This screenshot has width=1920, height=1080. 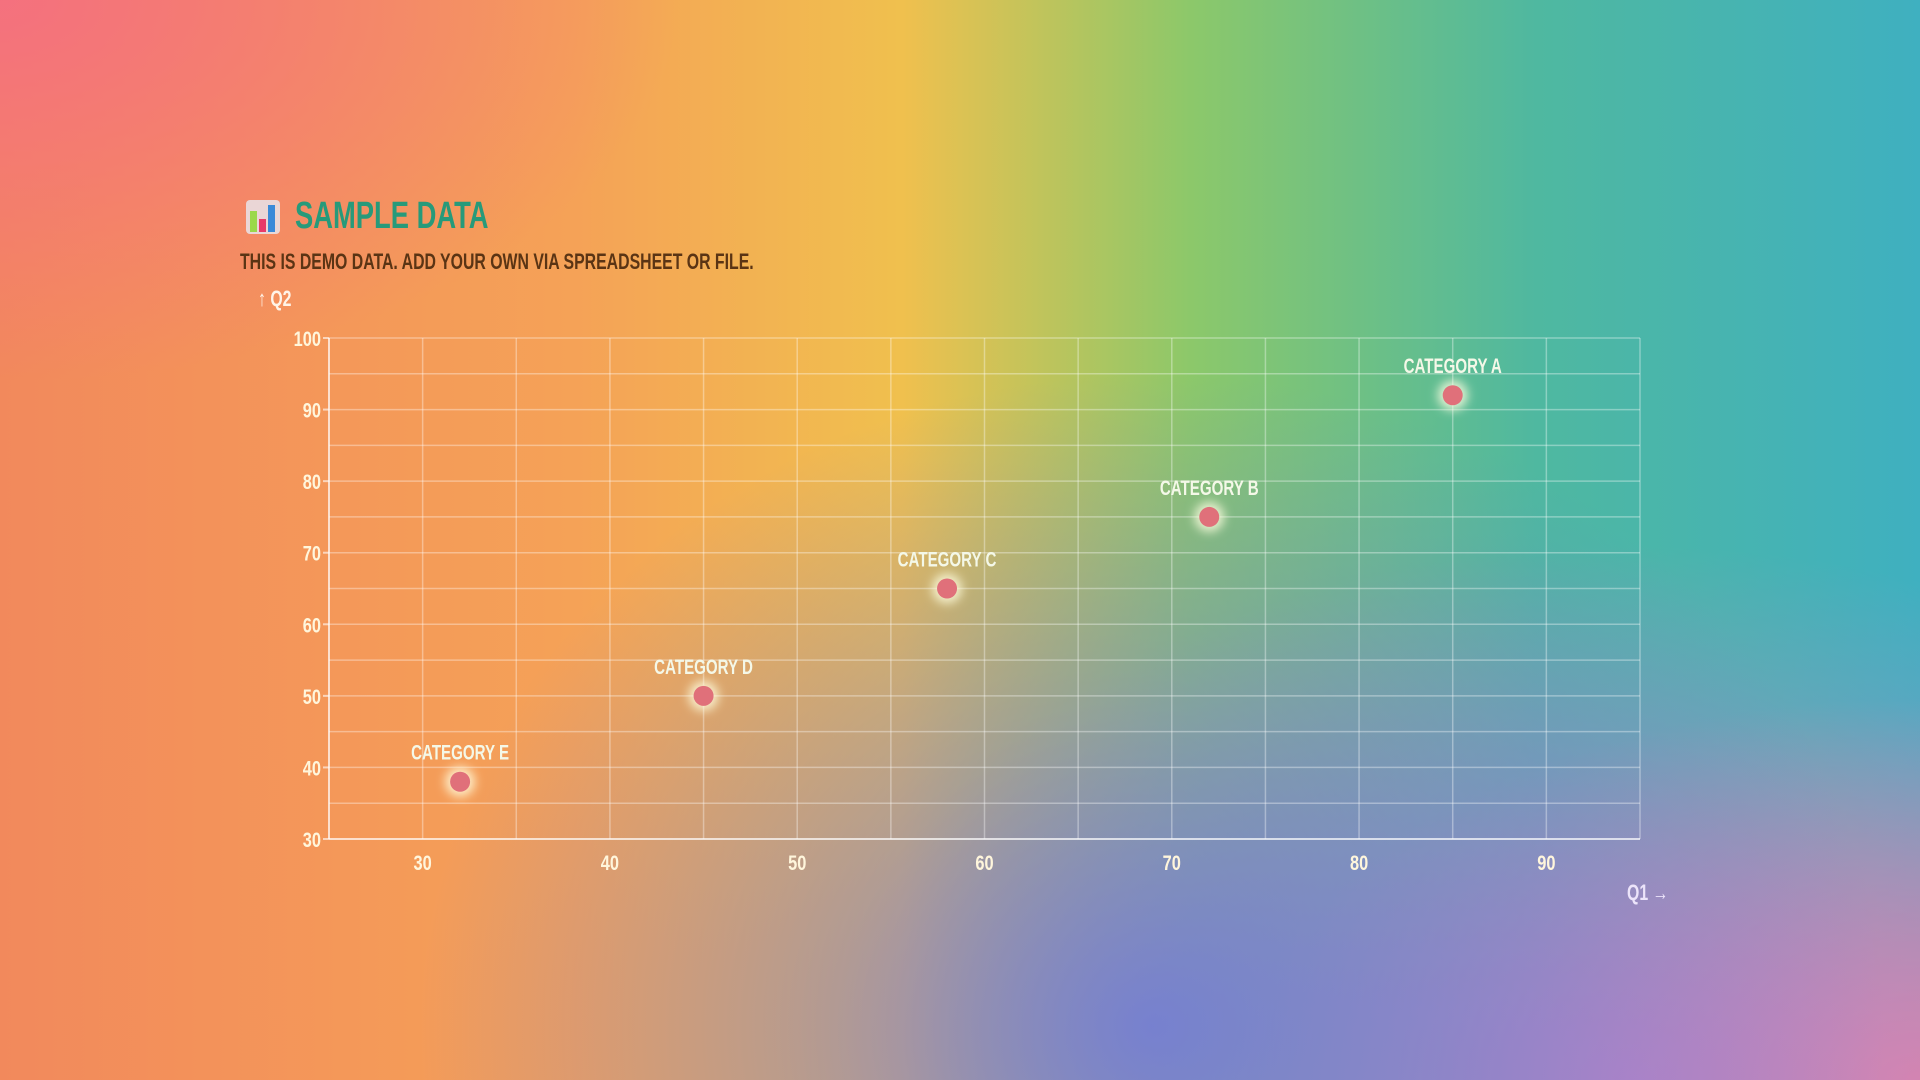 I want to click on chart-title: Sample Data, so click(x=392, y=216).